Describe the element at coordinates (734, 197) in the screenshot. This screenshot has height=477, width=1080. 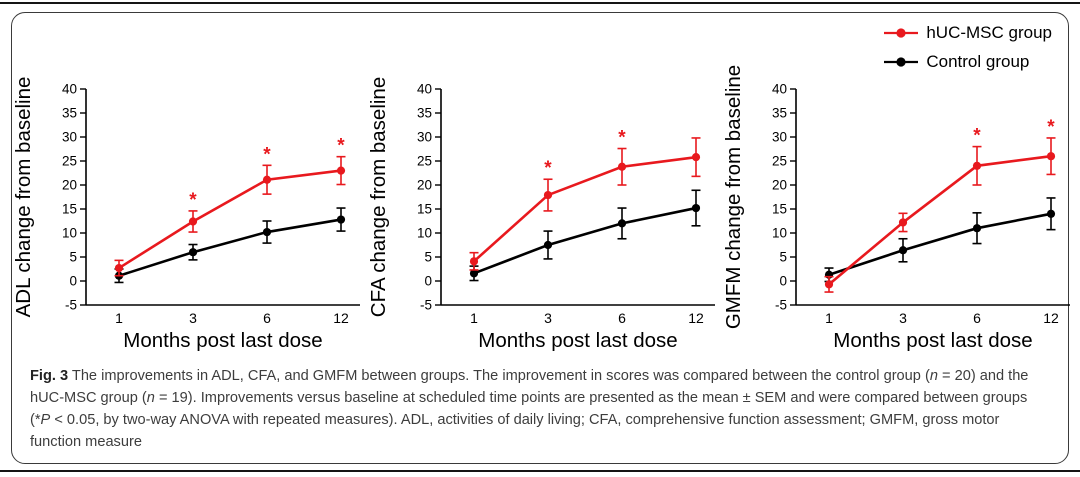
I see `y-axis-label: GMFM change from baseline` at that location.